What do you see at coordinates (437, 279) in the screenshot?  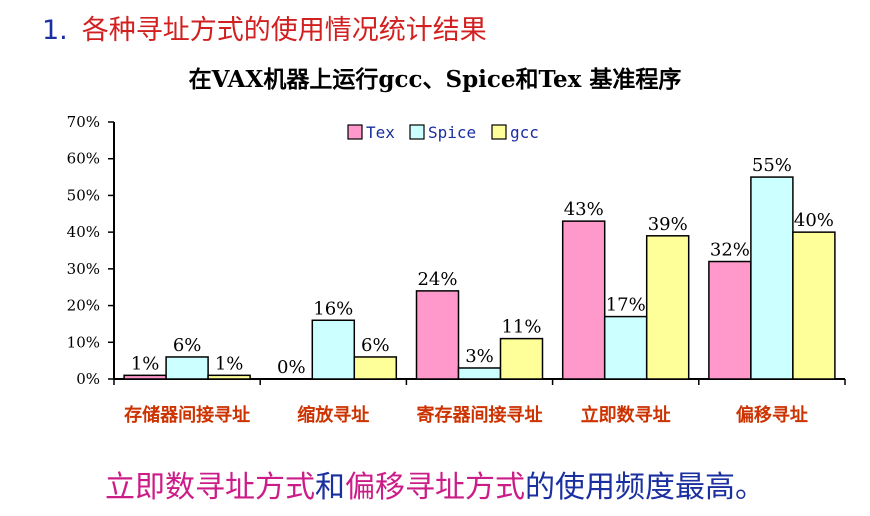 I see `bar-value-label: 24%` at bounding box center [437, 279].